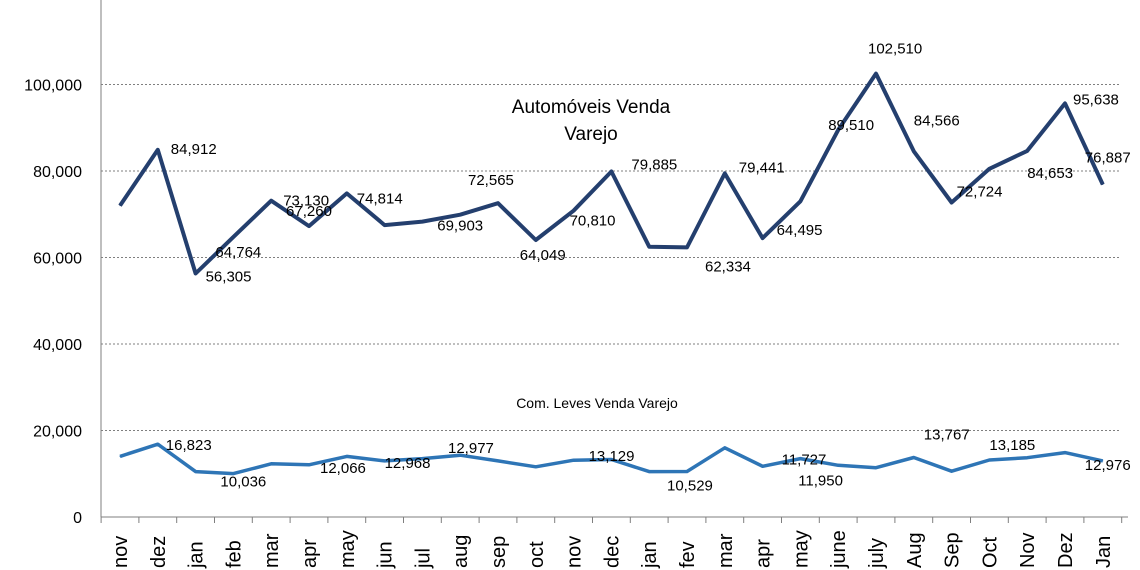 The width and height of the screenshot is (1140, 570). What do you see at coordinates (57, 172) in the screenshot?
I see `y-tick-label: 80,000` at bounding box center [57, 172].